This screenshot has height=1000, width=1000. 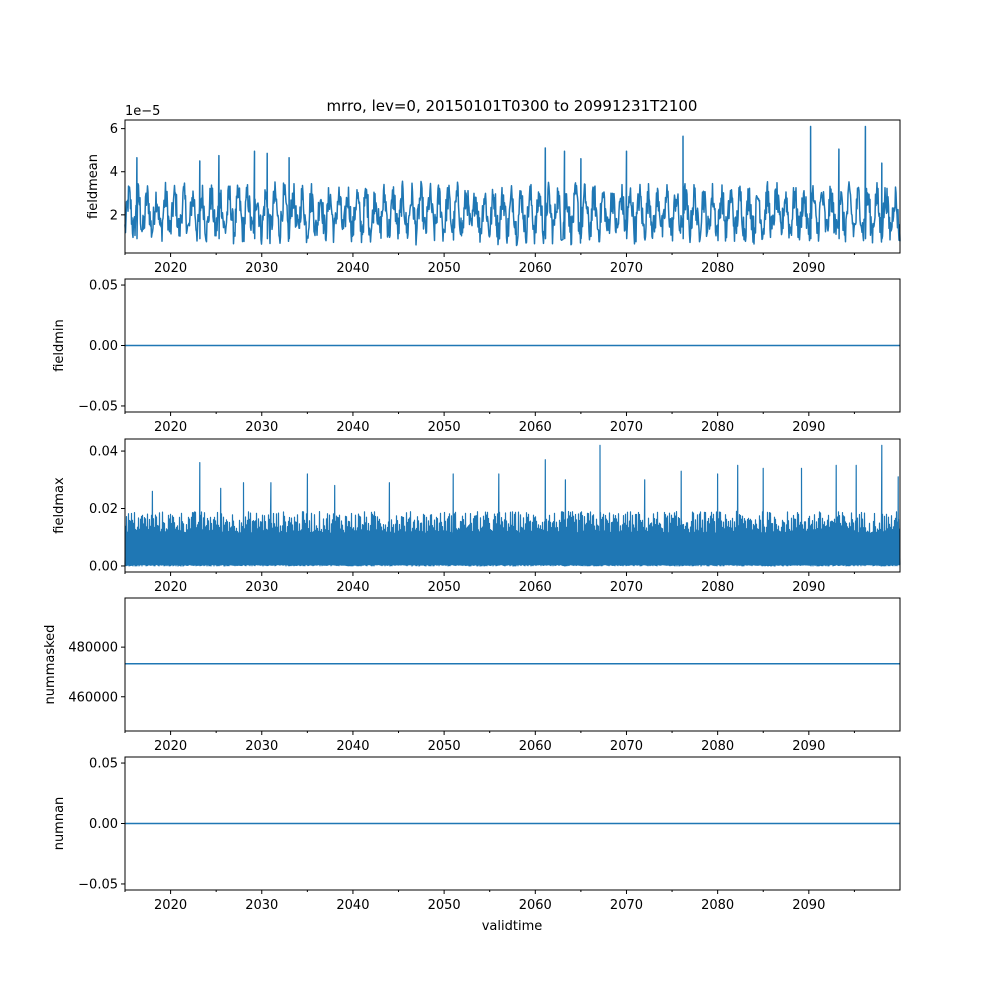 What do you see at coordinates (93, 697) in the screenshot?
I see `y-tick-label: 460000` at bounding box center [93, 697].